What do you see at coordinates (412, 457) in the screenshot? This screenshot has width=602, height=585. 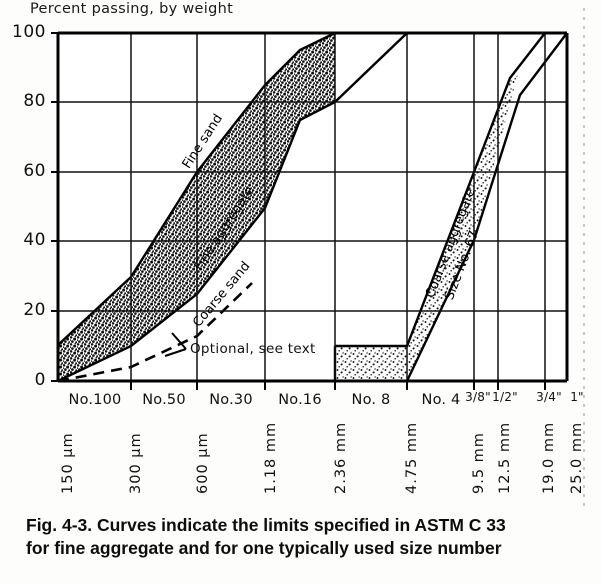 I see `x-size-4-75mm: 4.75 mm` at bounding box center [412, 457].